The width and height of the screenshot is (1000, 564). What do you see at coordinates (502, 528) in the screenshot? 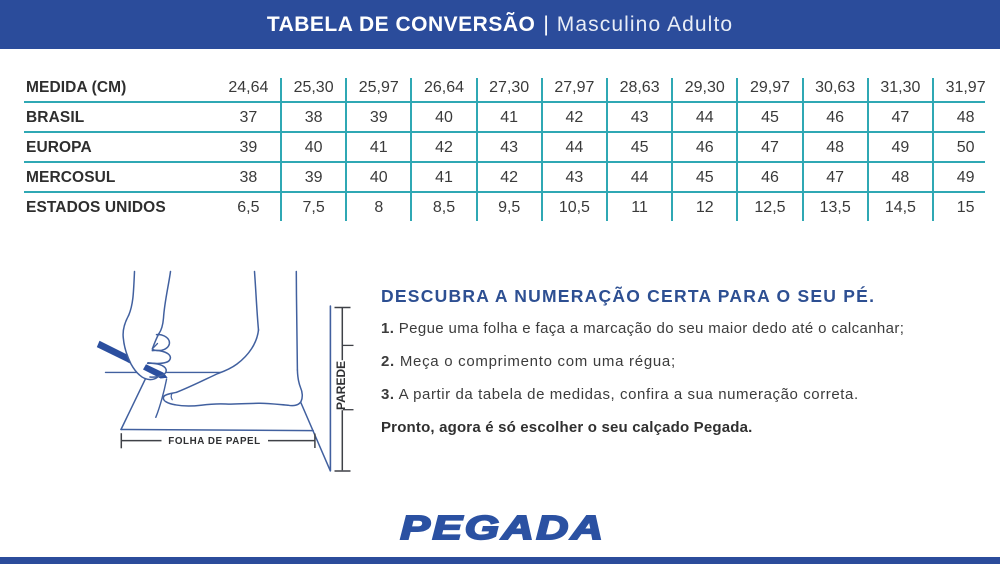
I see `svg-text: PEGADA` at bounding box center [502, 528].